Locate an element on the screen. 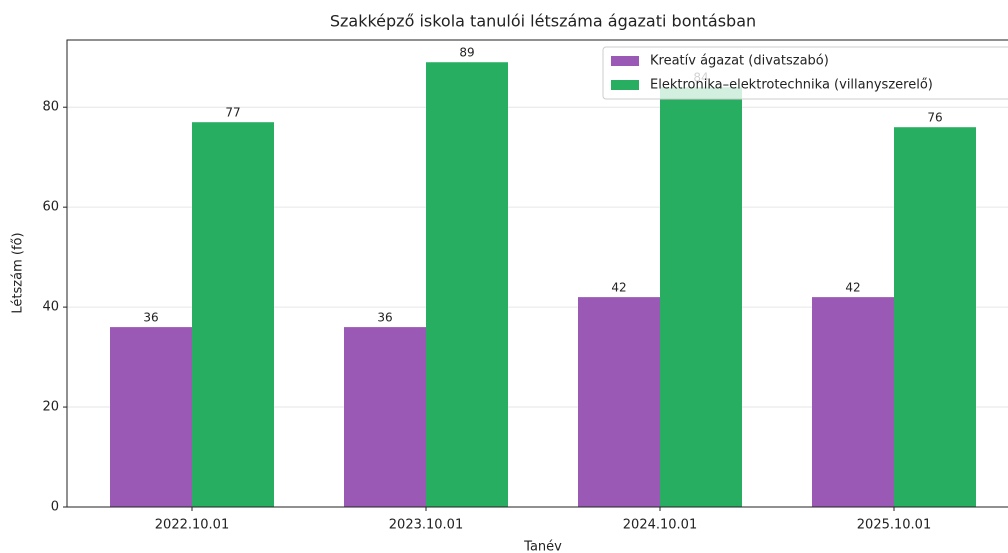  y-tick-label: 80 is located at coordinates (50, 107).